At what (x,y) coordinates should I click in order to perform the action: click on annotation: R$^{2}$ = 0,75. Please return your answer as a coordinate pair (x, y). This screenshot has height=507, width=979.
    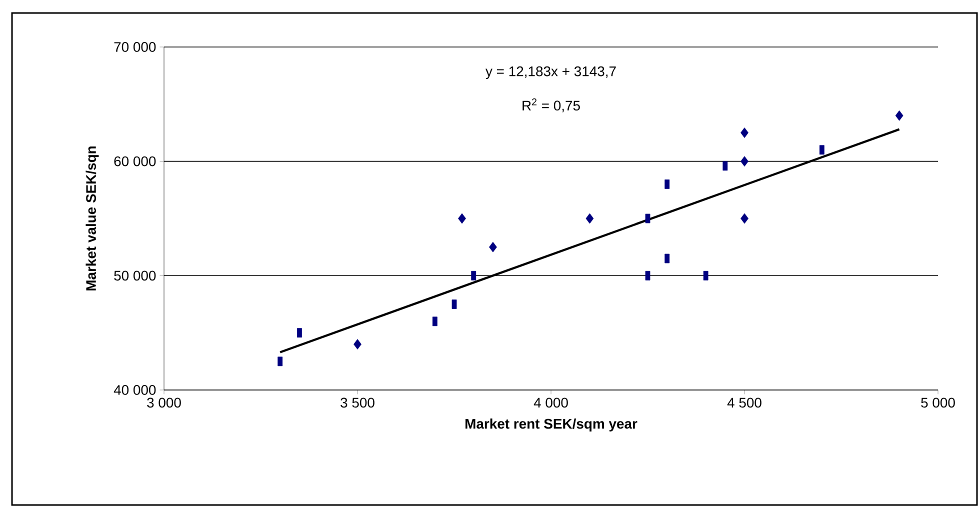
    Looking at the image, I should click on (551, 105).